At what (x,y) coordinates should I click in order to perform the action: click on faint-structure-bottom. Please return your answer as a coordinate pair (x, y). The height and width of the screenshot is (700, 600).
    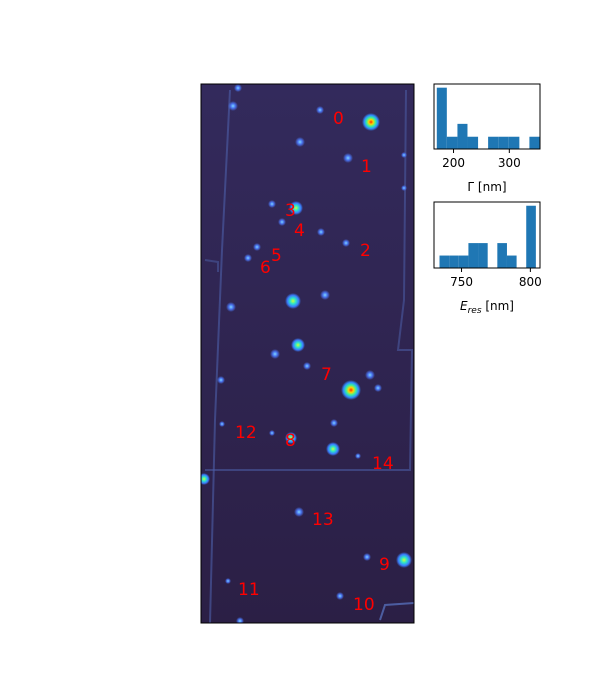
    Looking at the image, I should click on (396, 611).